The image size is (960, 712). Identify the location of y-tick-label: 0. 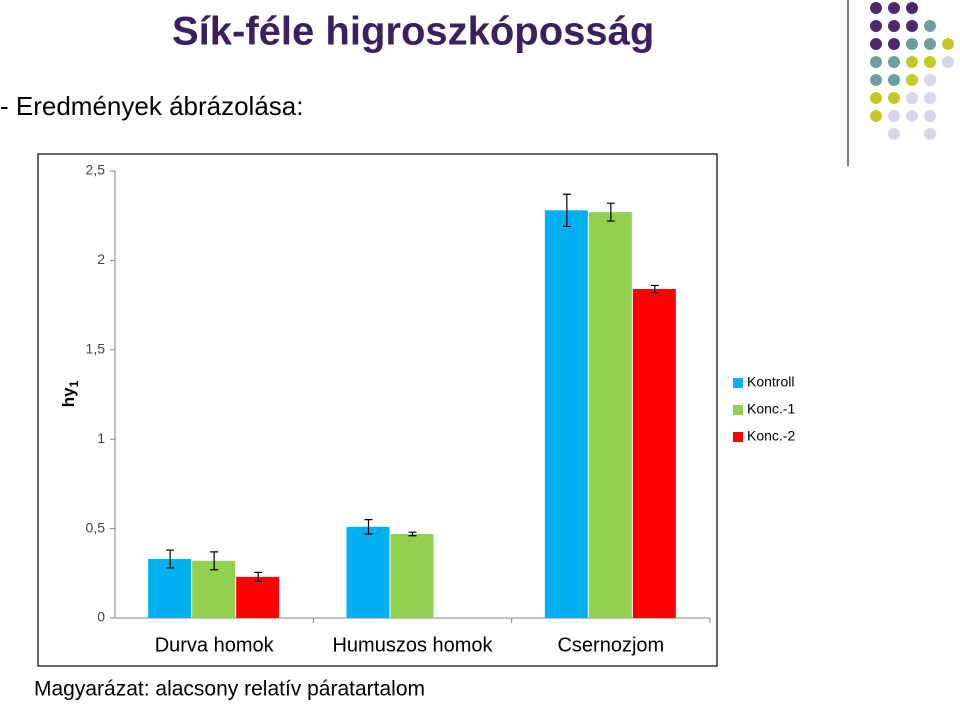
(101, 617).